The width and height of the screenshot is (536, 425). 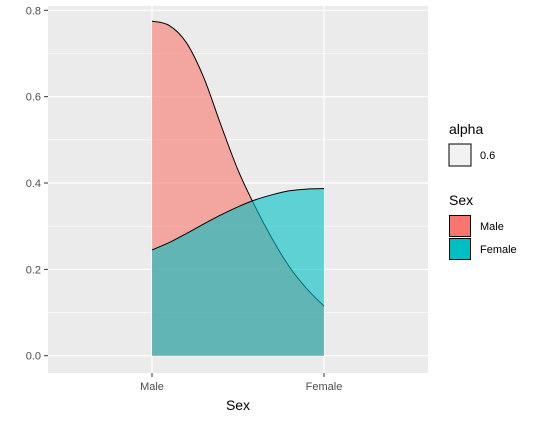 What do you see at coordinates (461, 200) in the screenshot?
I see `legend-title: Sex` at bounding box center [461, 200].